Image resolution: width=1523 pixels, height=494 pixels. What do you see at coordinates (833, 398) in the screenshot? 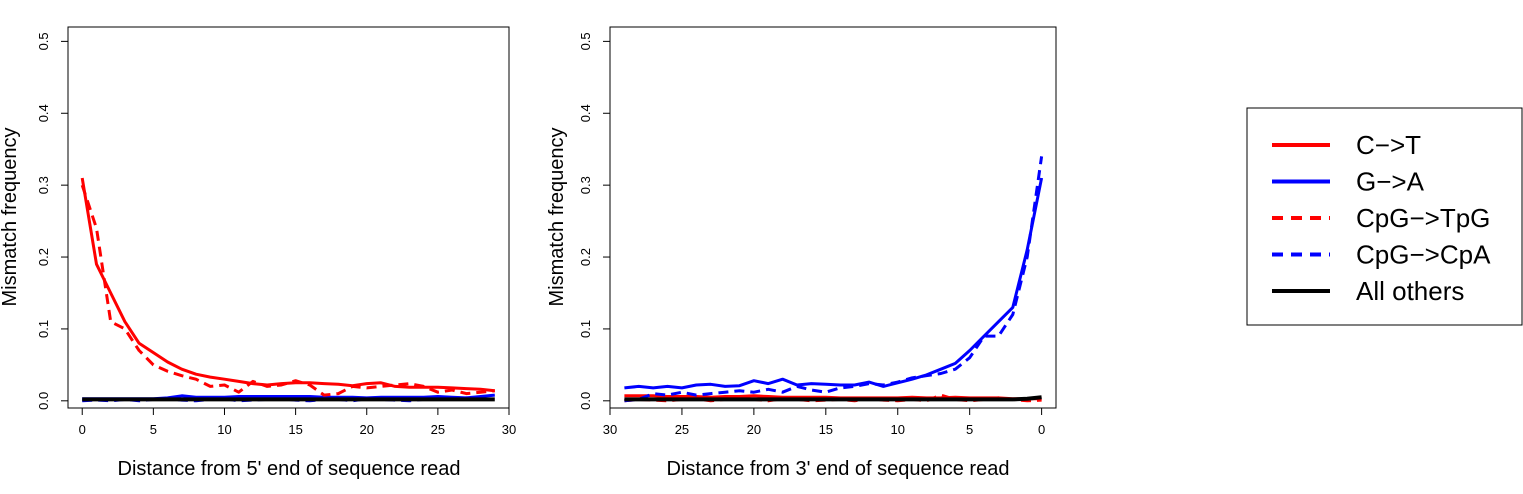
I see `right-series-all-others` at bounding box center [833, 398].